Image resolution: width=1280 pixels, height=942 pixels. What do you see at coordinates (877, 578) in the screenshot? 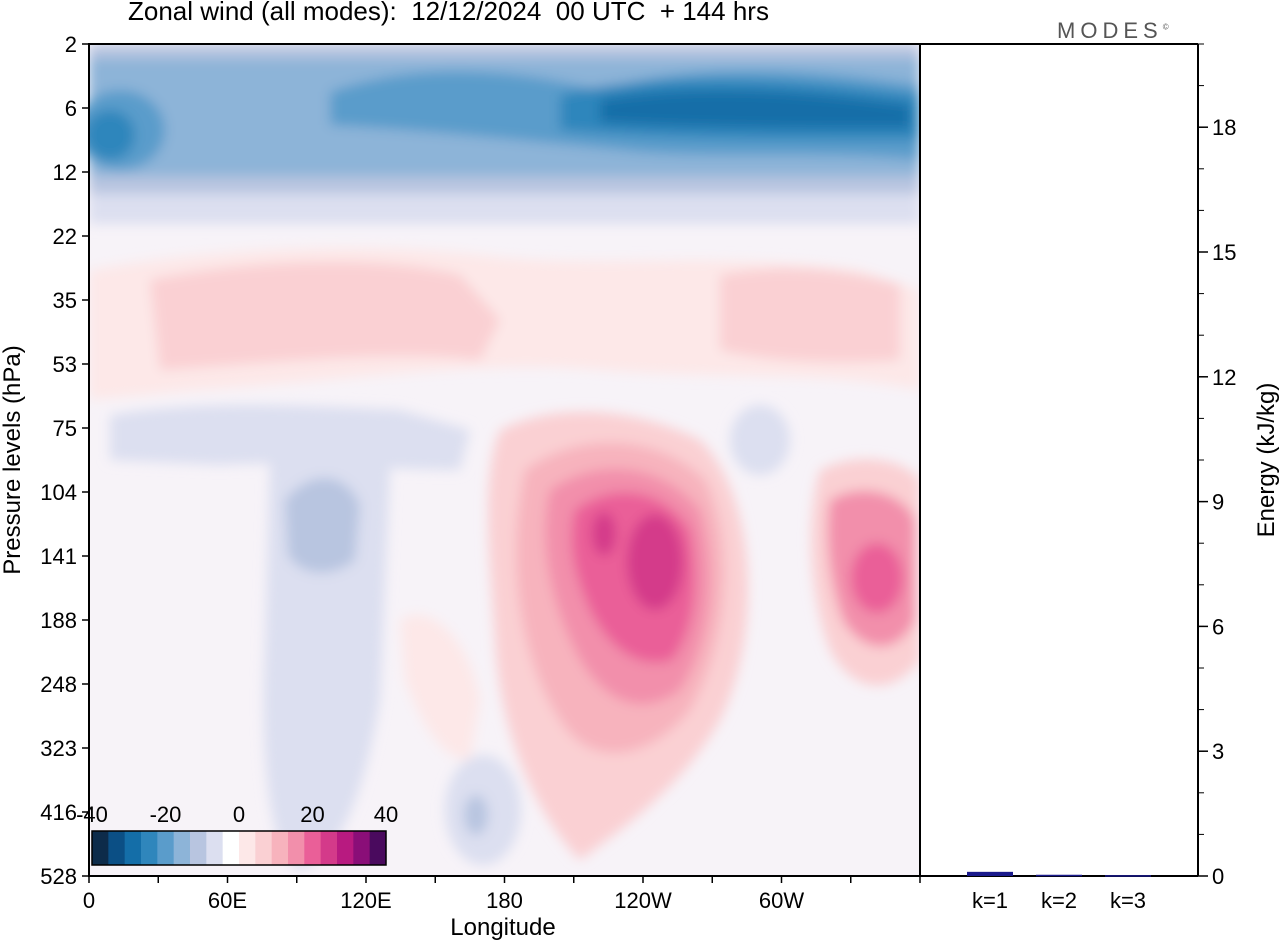
I see `east-jet-core` at bounding box center [877, 578].